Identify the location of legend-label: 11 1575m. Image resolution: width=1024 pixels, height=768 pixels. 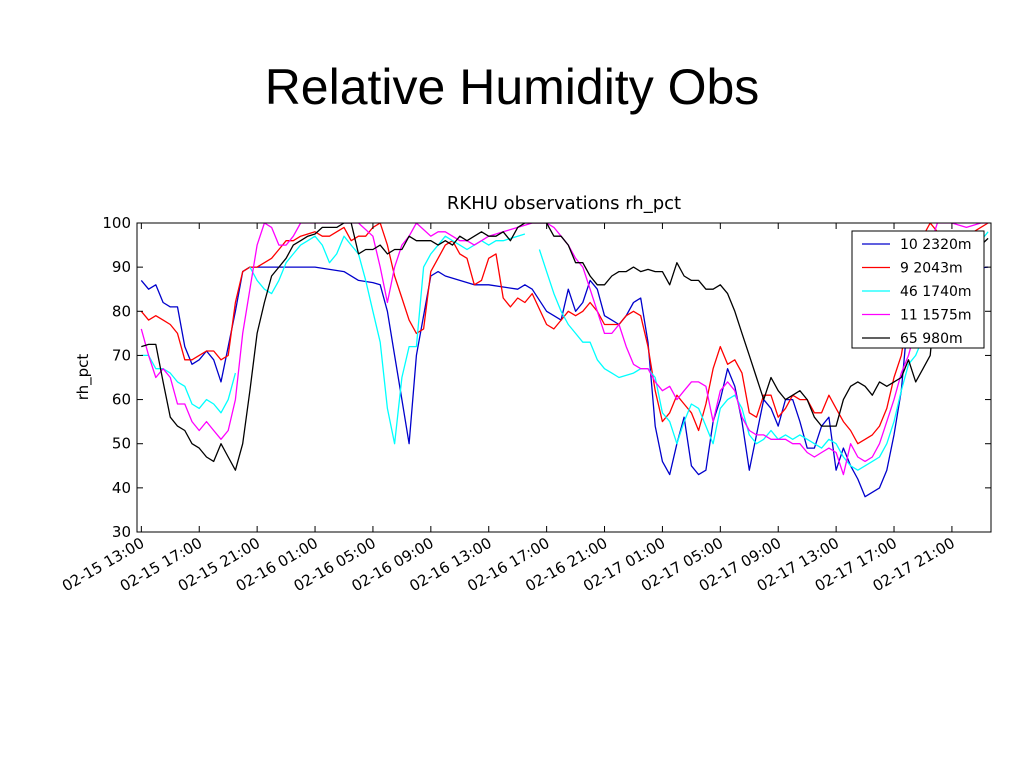
(936, 316).